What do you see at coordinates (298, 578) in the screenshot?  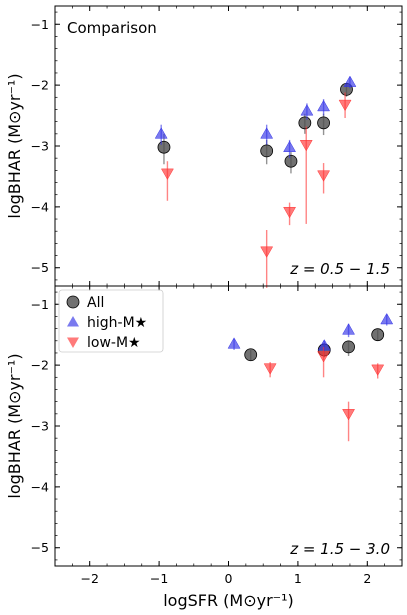 I see `x-tick-label: 1` at bounding box center [298, 578].